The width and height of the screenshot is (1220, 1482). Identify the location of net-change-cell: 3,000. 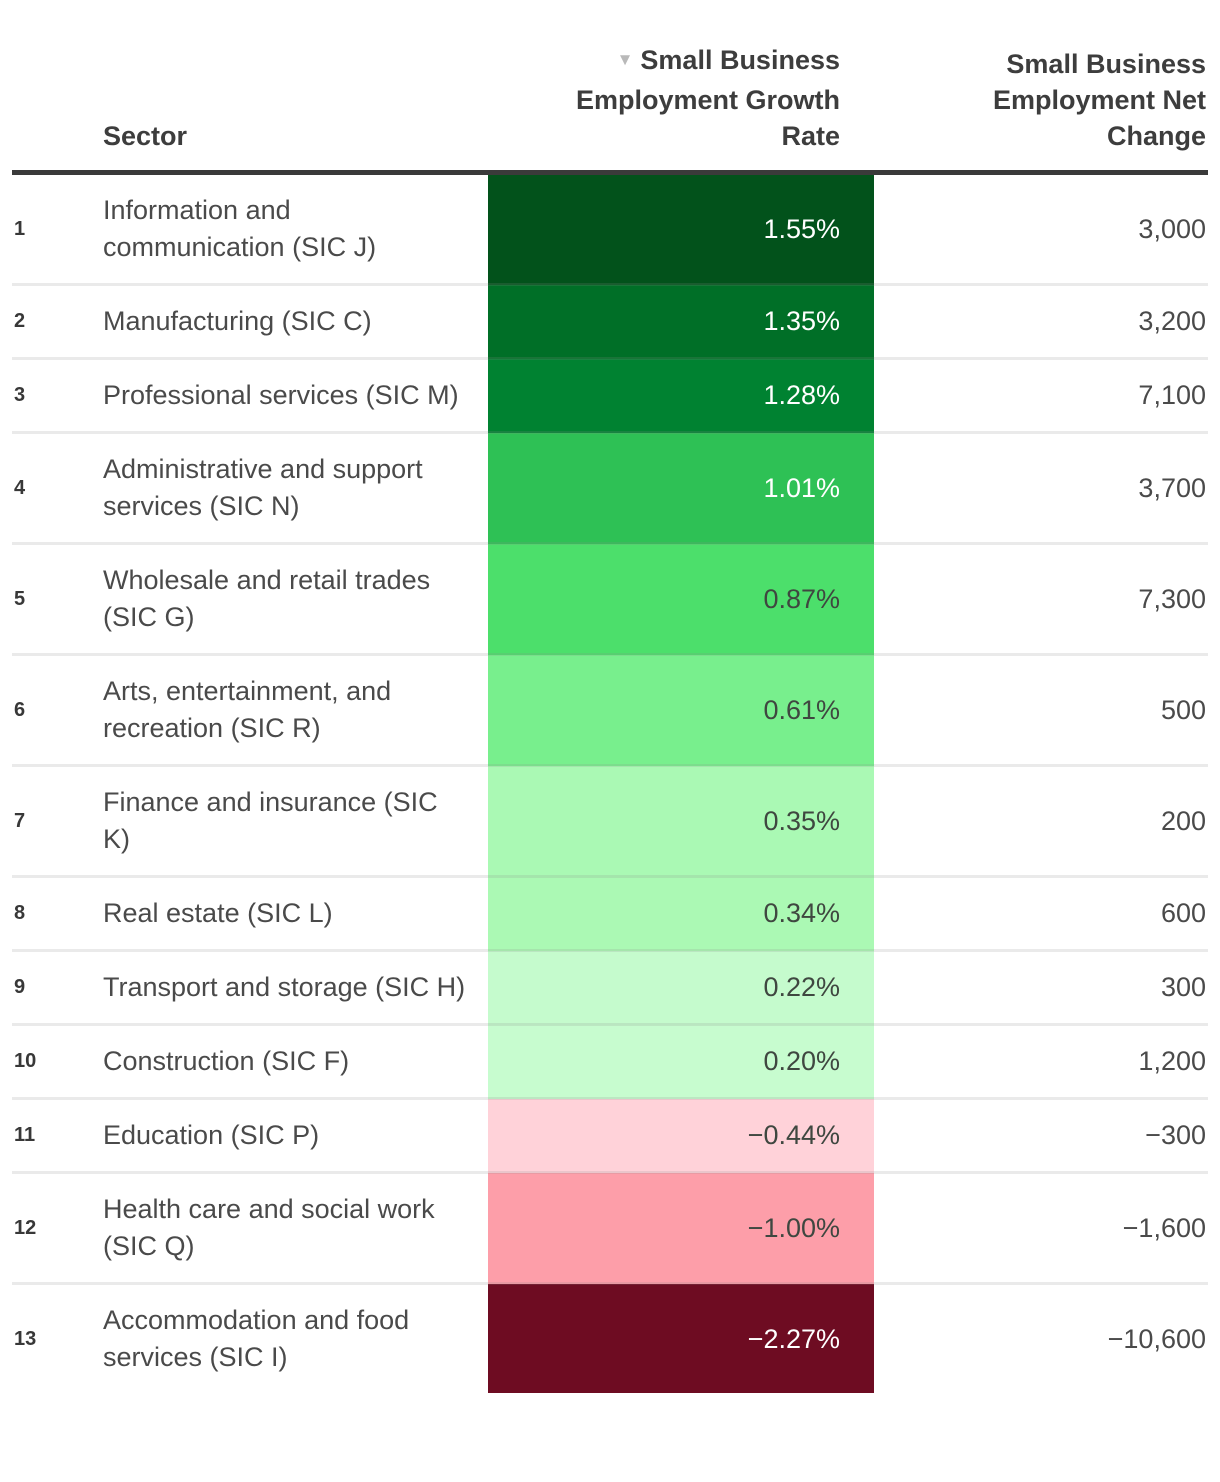
(1172, 228).